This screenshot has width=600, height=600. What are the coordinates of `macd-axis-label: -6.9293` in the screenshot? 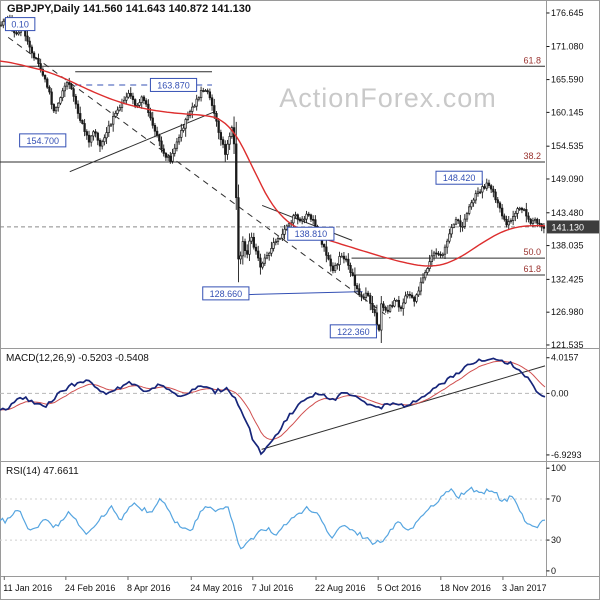 It's located at (566, 455).